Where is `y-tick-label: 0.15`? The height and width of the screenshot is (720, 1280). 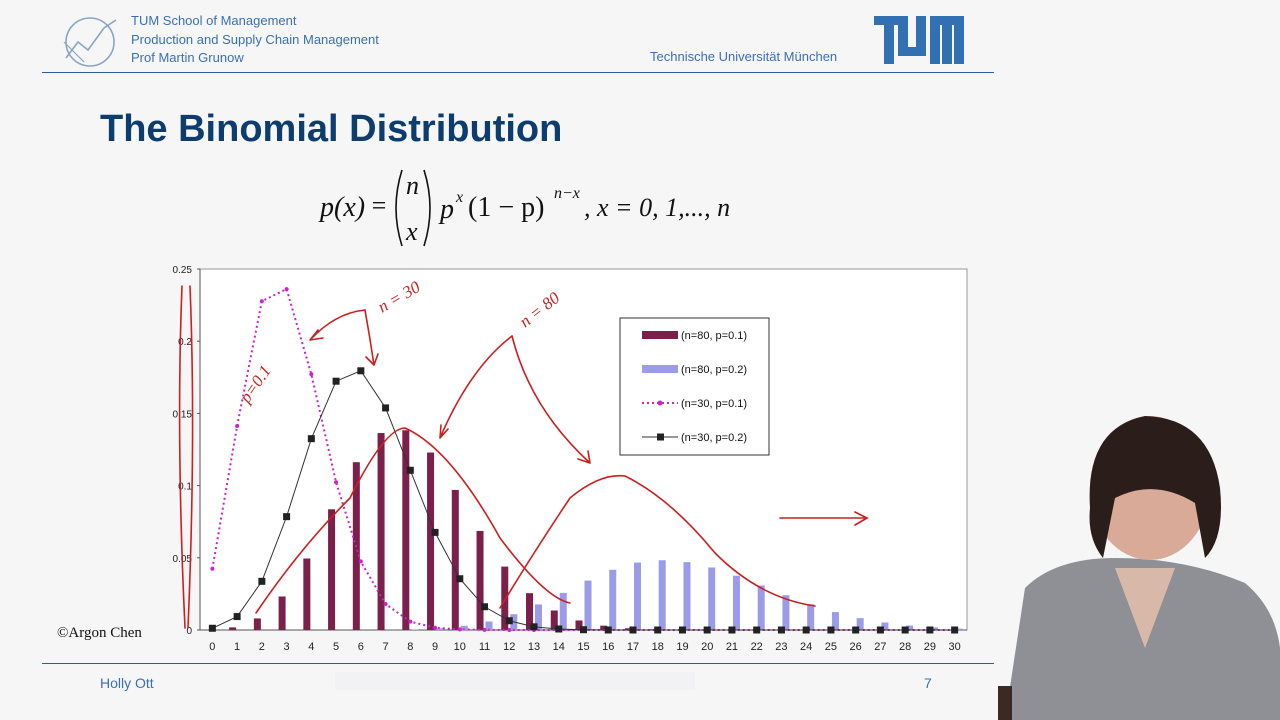 y-tick-label: 0.15 is located at coordinates (183, 414).